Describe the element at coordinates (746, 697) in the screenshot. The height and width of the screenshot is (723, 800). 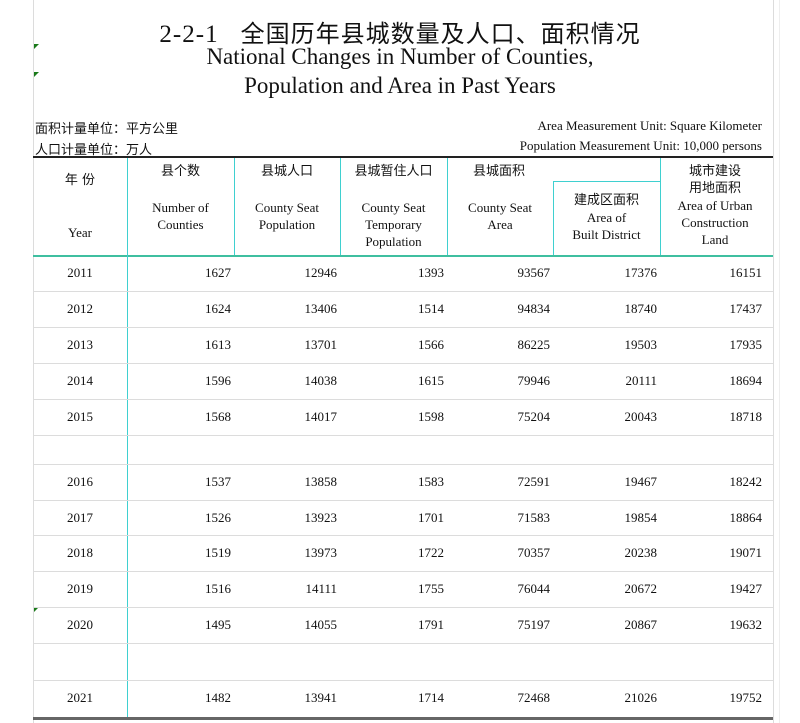
I see `value-cell: 19752` at that location.